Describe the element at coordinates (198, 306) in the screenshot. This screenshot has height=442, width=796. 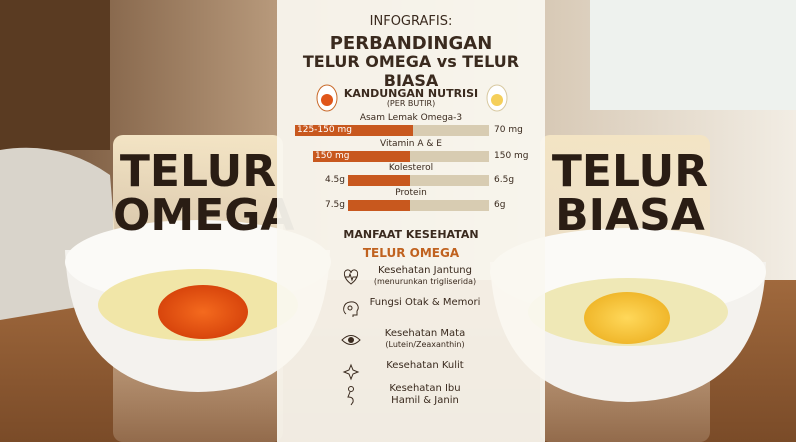
I see `left-bowl` at that location.